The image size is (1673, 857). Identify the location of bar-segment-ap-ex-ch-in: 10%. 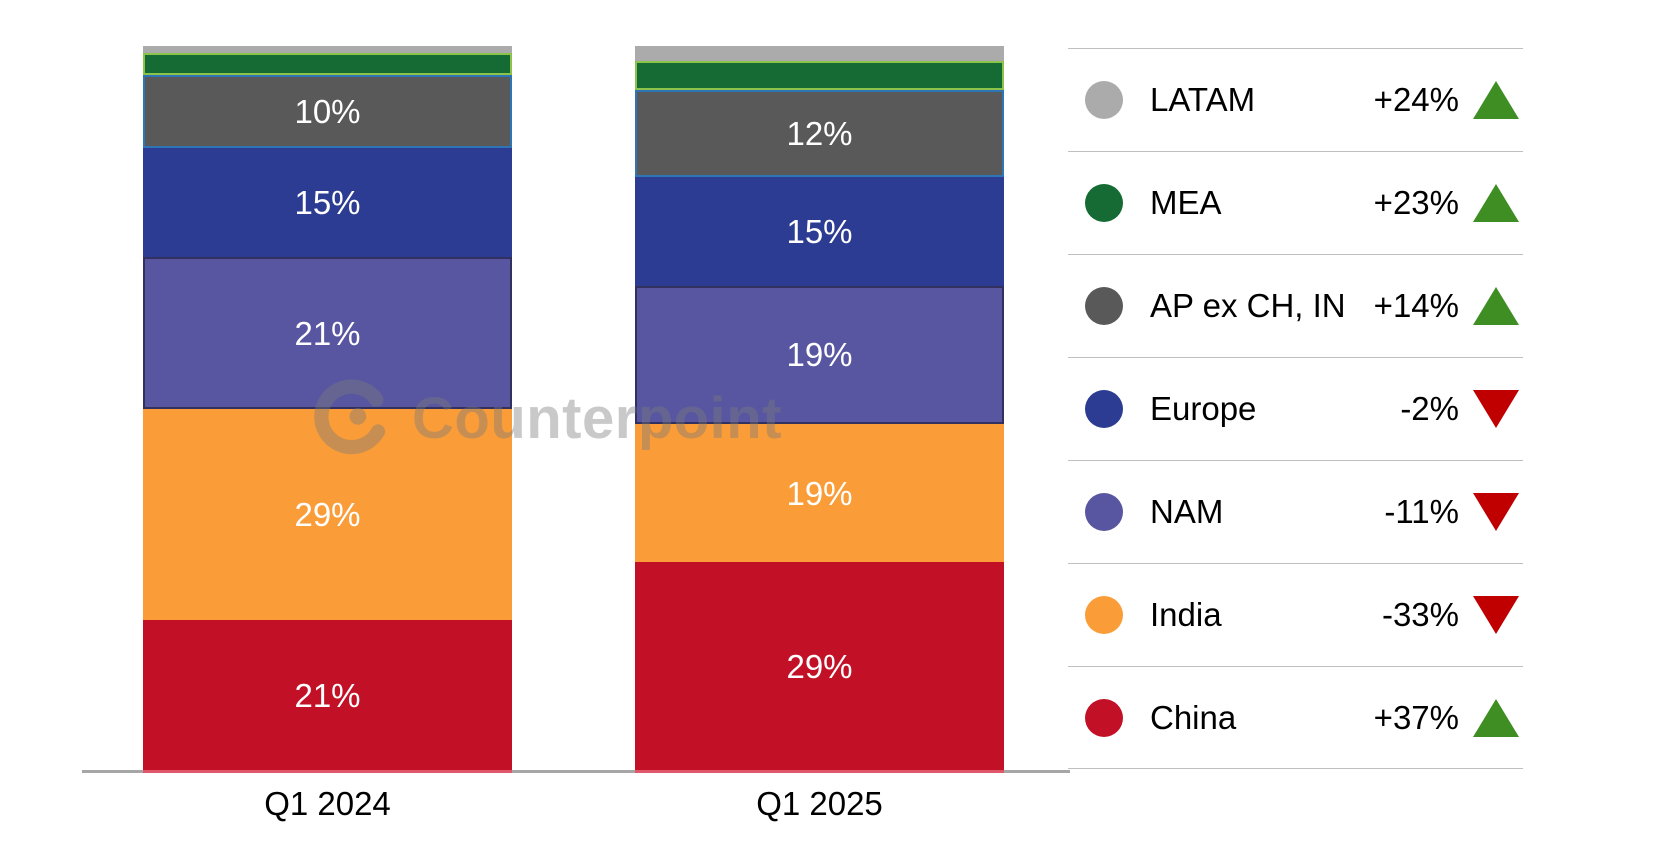
(327, 111).